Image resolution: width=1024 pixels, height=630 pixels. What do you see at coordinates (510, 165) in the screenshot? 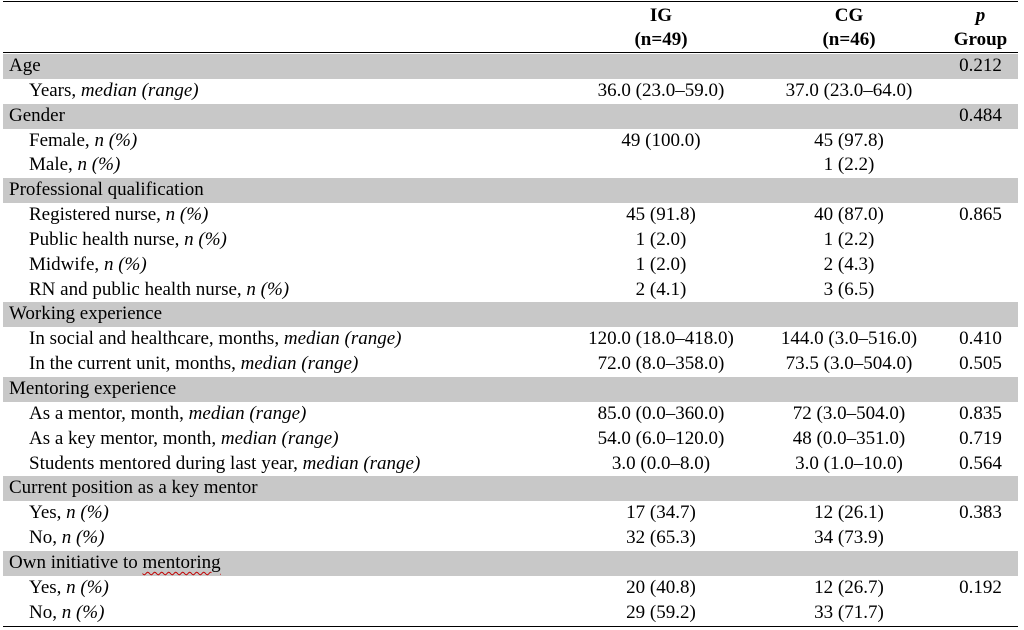
I see `table-row: Male, n (%) 1 (2.2)` at bounding box center [510, 165].